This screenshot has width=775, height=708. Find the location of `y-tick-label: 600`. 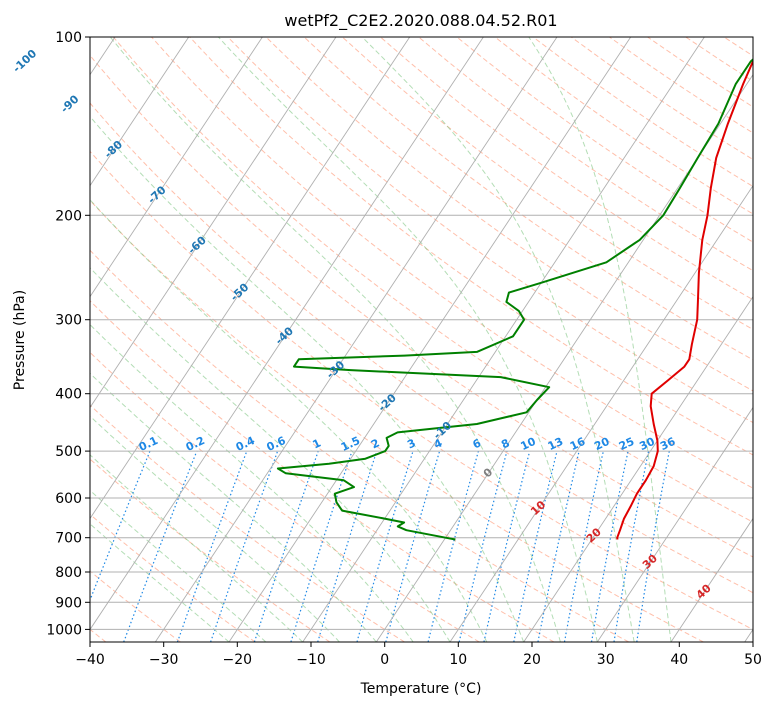

y-tick-label: 600 is located at coordinates (68, 499).